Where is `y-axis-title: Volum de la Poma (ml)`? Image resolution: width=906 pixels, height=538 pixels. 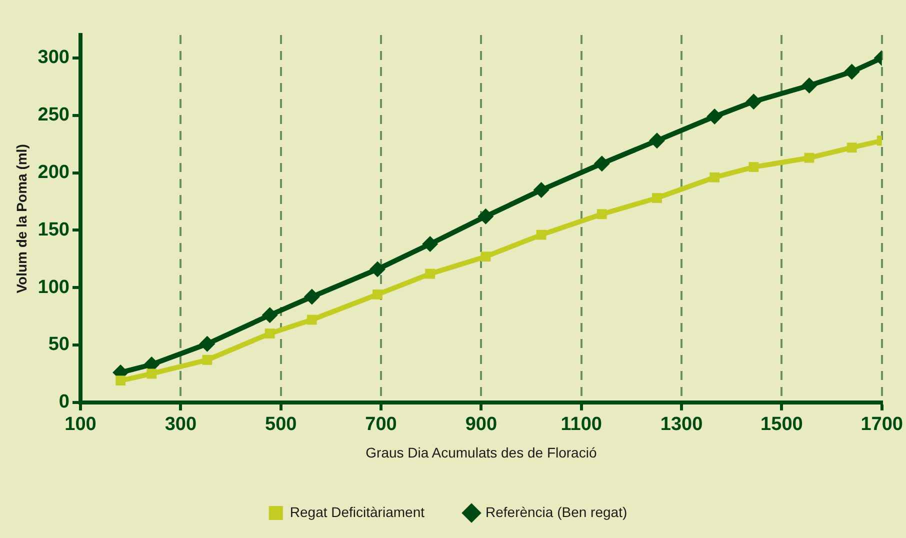
y-axis-title: Volum de la Poma (ml) is located at coordinates (21, 219).